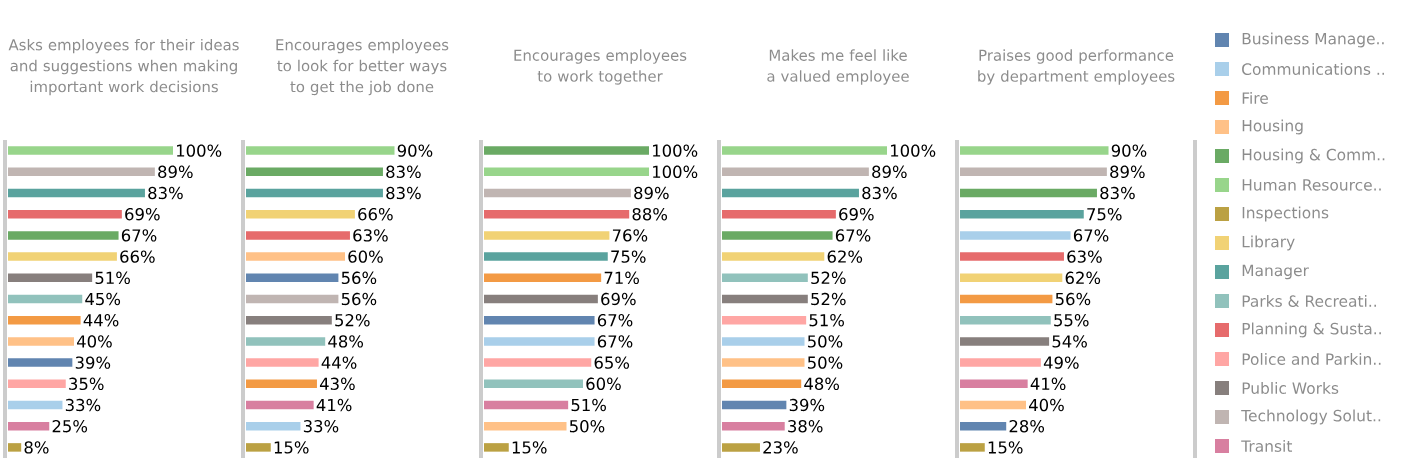  I want to click on data-label: 55%, so click(1071, 320).